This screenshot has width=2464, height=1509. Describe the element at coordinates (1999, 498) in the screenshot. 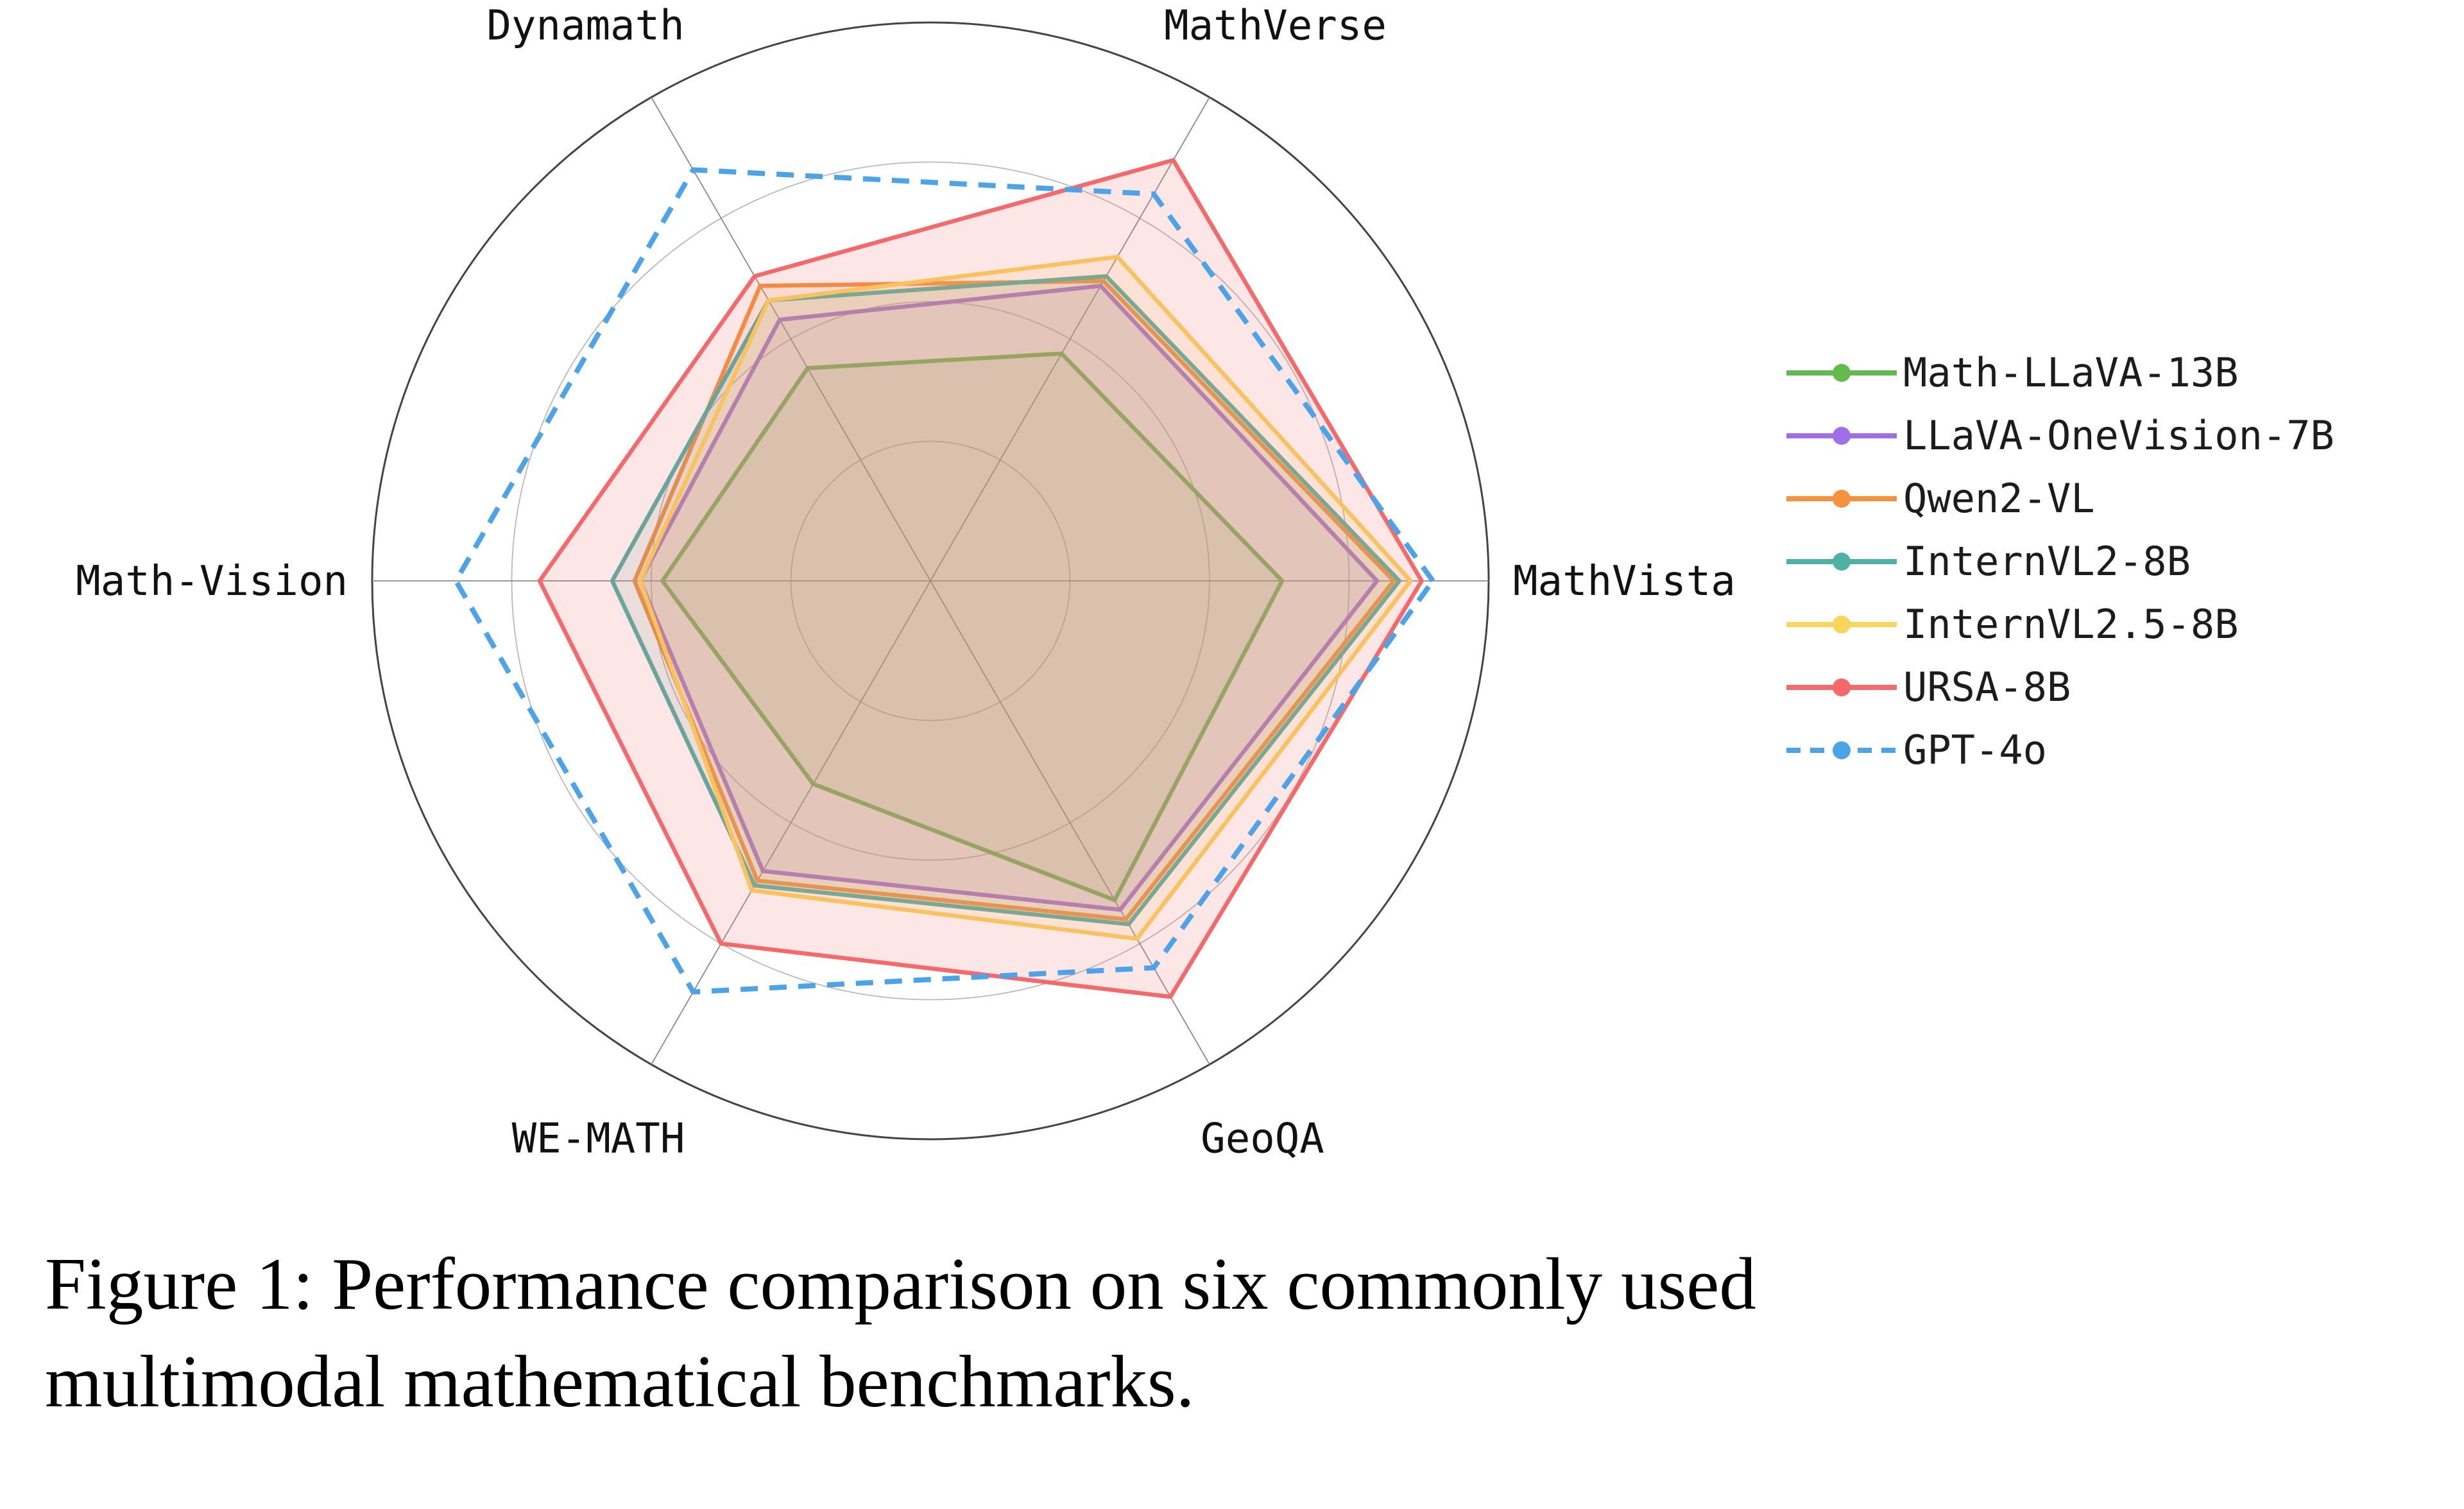

I see `legend-label: Qwen2-VL` at that location.